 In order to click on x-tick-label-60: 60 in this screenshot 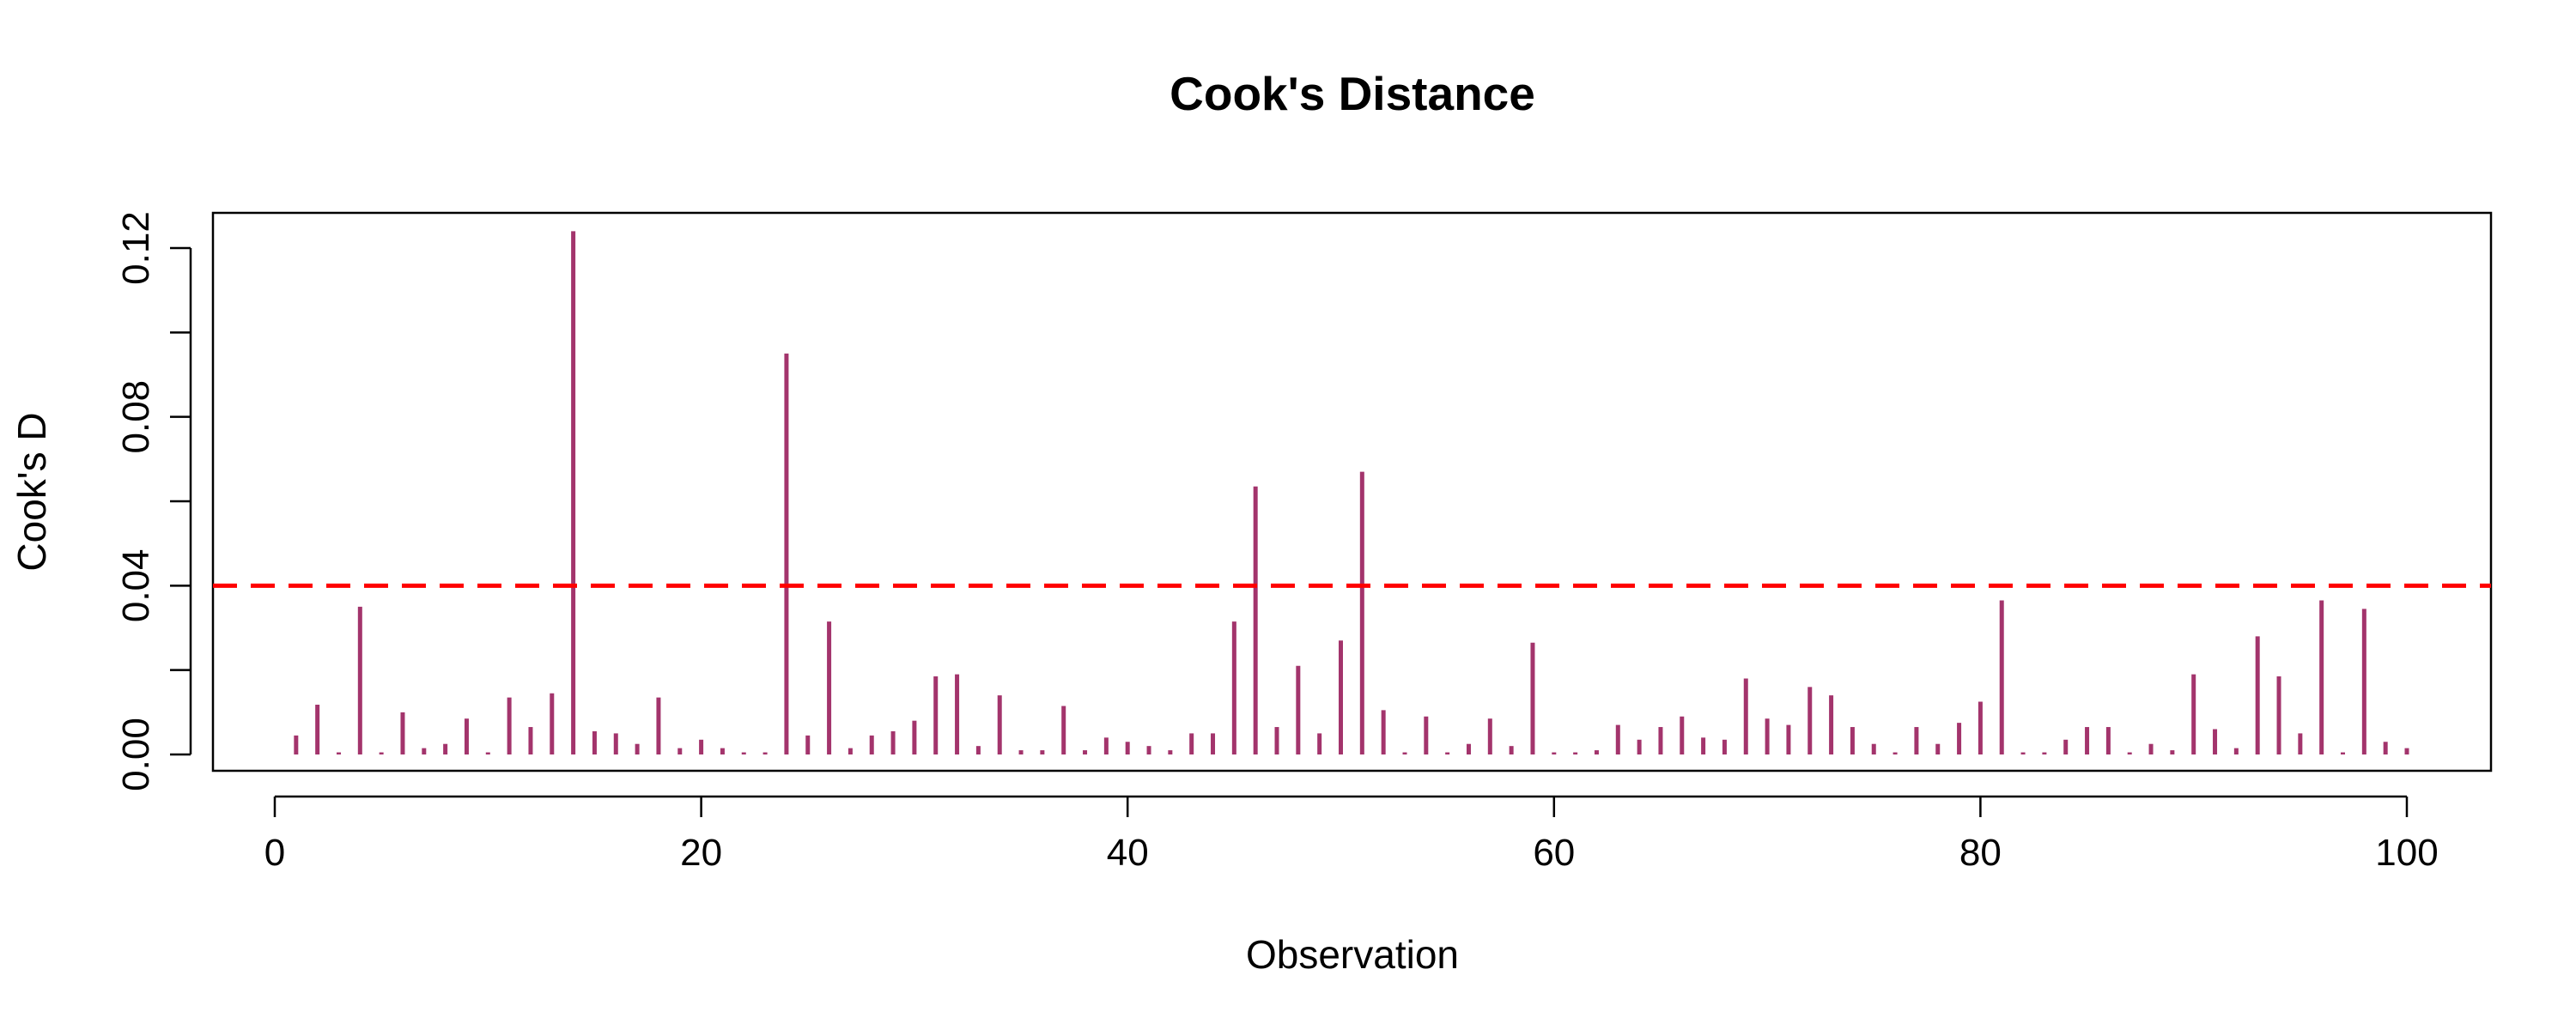, I will do `click(1554, 853)`.